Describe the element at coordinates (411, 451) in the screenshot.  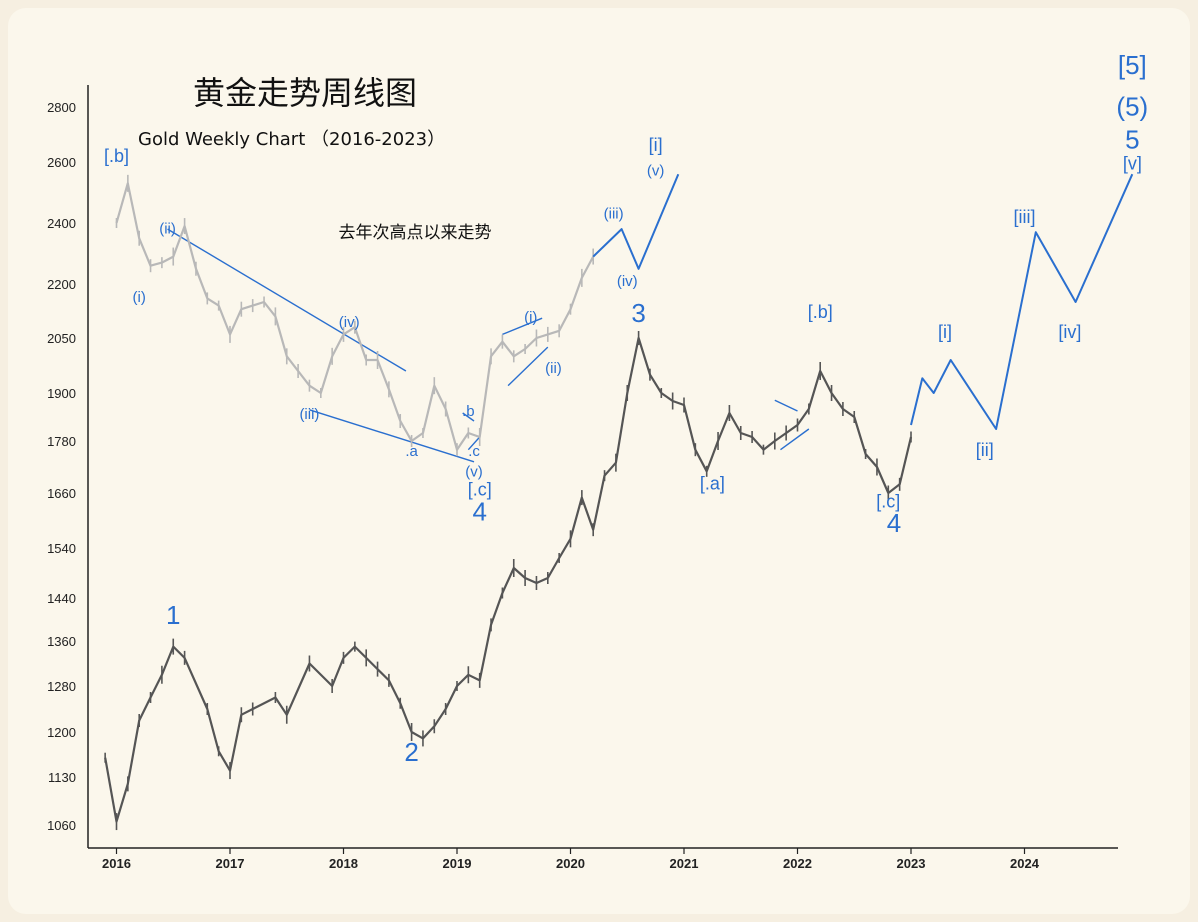
I see `wave-label: .a` at that location.